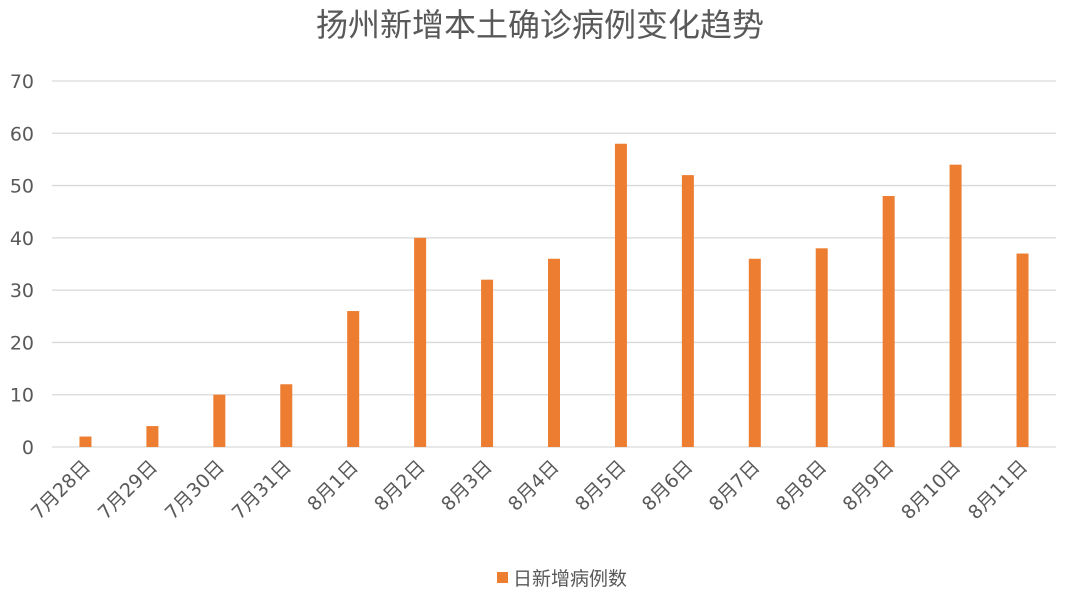 Image resolution: width=1080 pixels, height=608 pixels. What do you see at coordinates (195, 490) in the screenshot?
I see `x-tick-label: 7月30日` at bounding box center [195, 490].